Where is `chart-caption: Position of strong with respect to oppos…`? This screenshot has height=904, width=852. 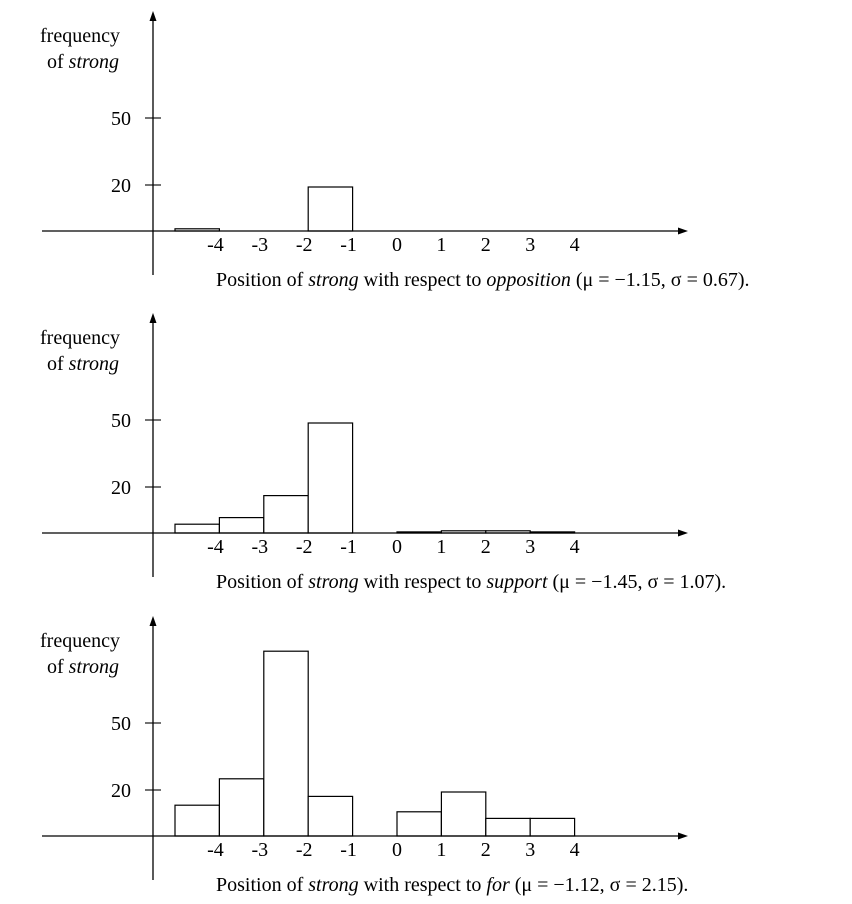 chart-caption: Position of strong with respect to oppos… is located at coordinates (483, 280).